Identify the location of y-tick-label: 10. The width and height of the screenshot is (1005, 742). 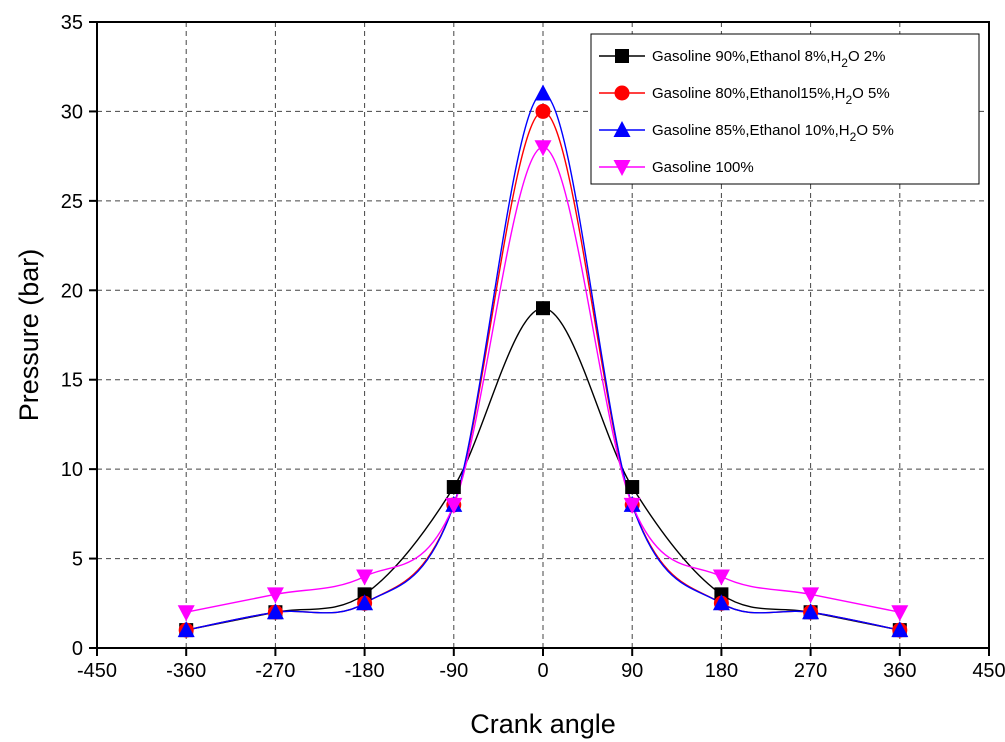
(72, 470).